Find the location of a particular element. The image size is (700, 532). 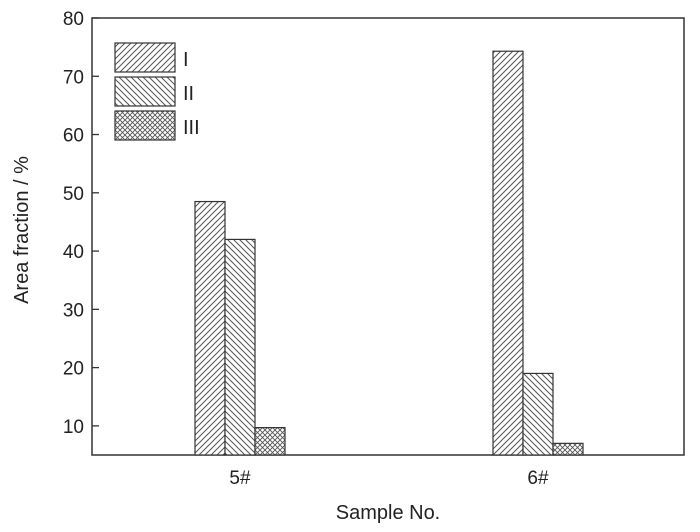

x-axis-title: Sample No. is located at coordinates (388, 513).